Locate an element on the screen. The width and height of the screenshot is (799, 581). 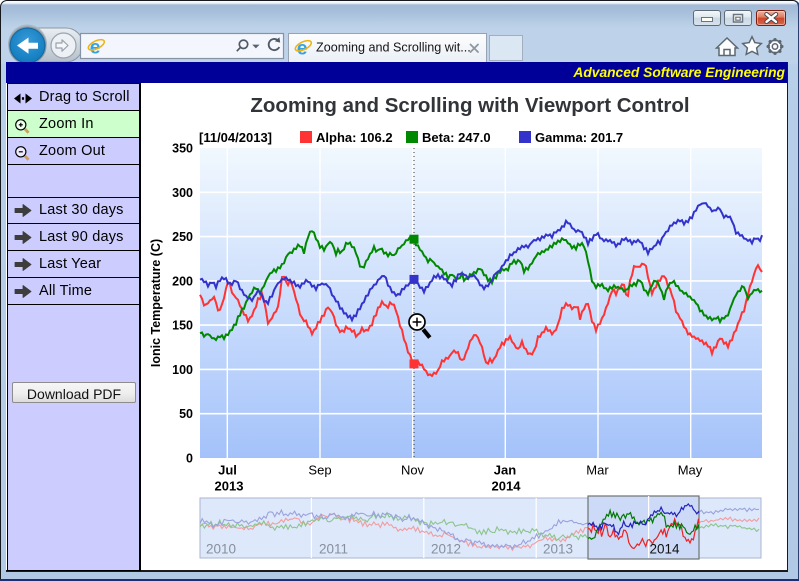
svg-text: Jan is located at coordinates (505, 470).